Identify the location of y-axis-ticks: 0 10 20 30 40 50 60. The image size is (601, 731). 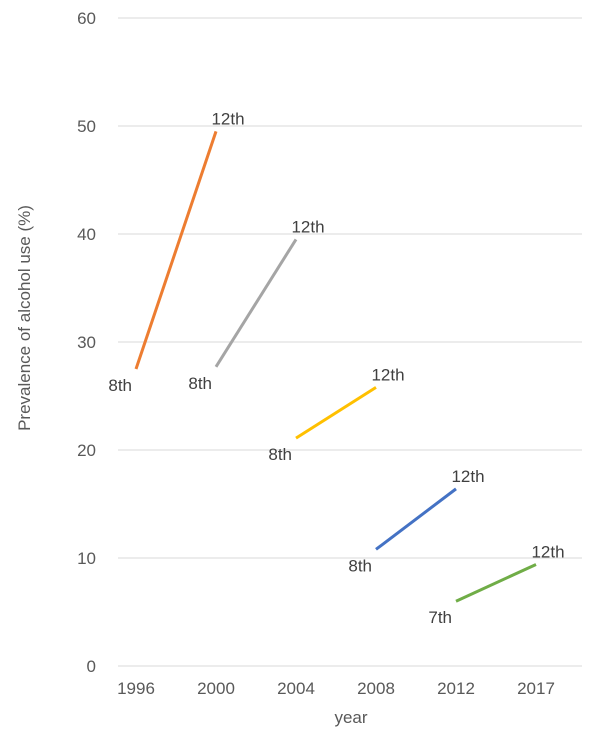
(86, 342).